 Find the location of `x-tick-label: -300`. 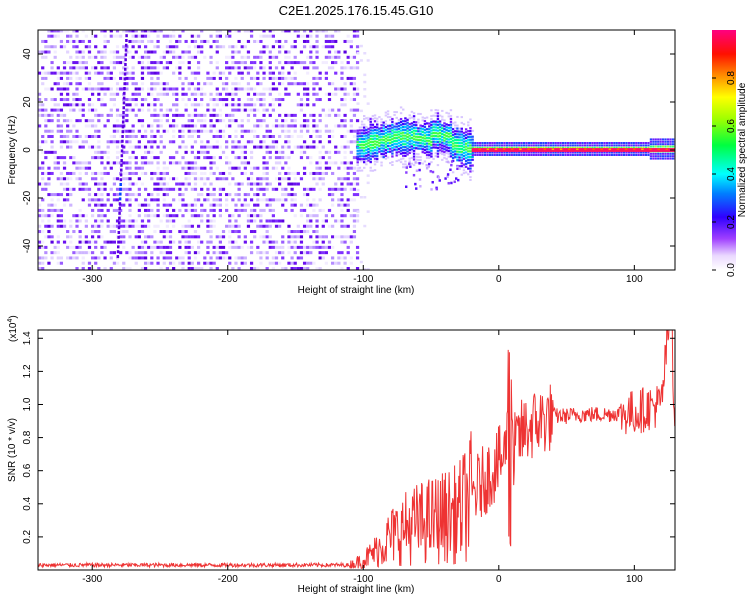

x-tick-label: -300 is located at coordinates (92, 579).